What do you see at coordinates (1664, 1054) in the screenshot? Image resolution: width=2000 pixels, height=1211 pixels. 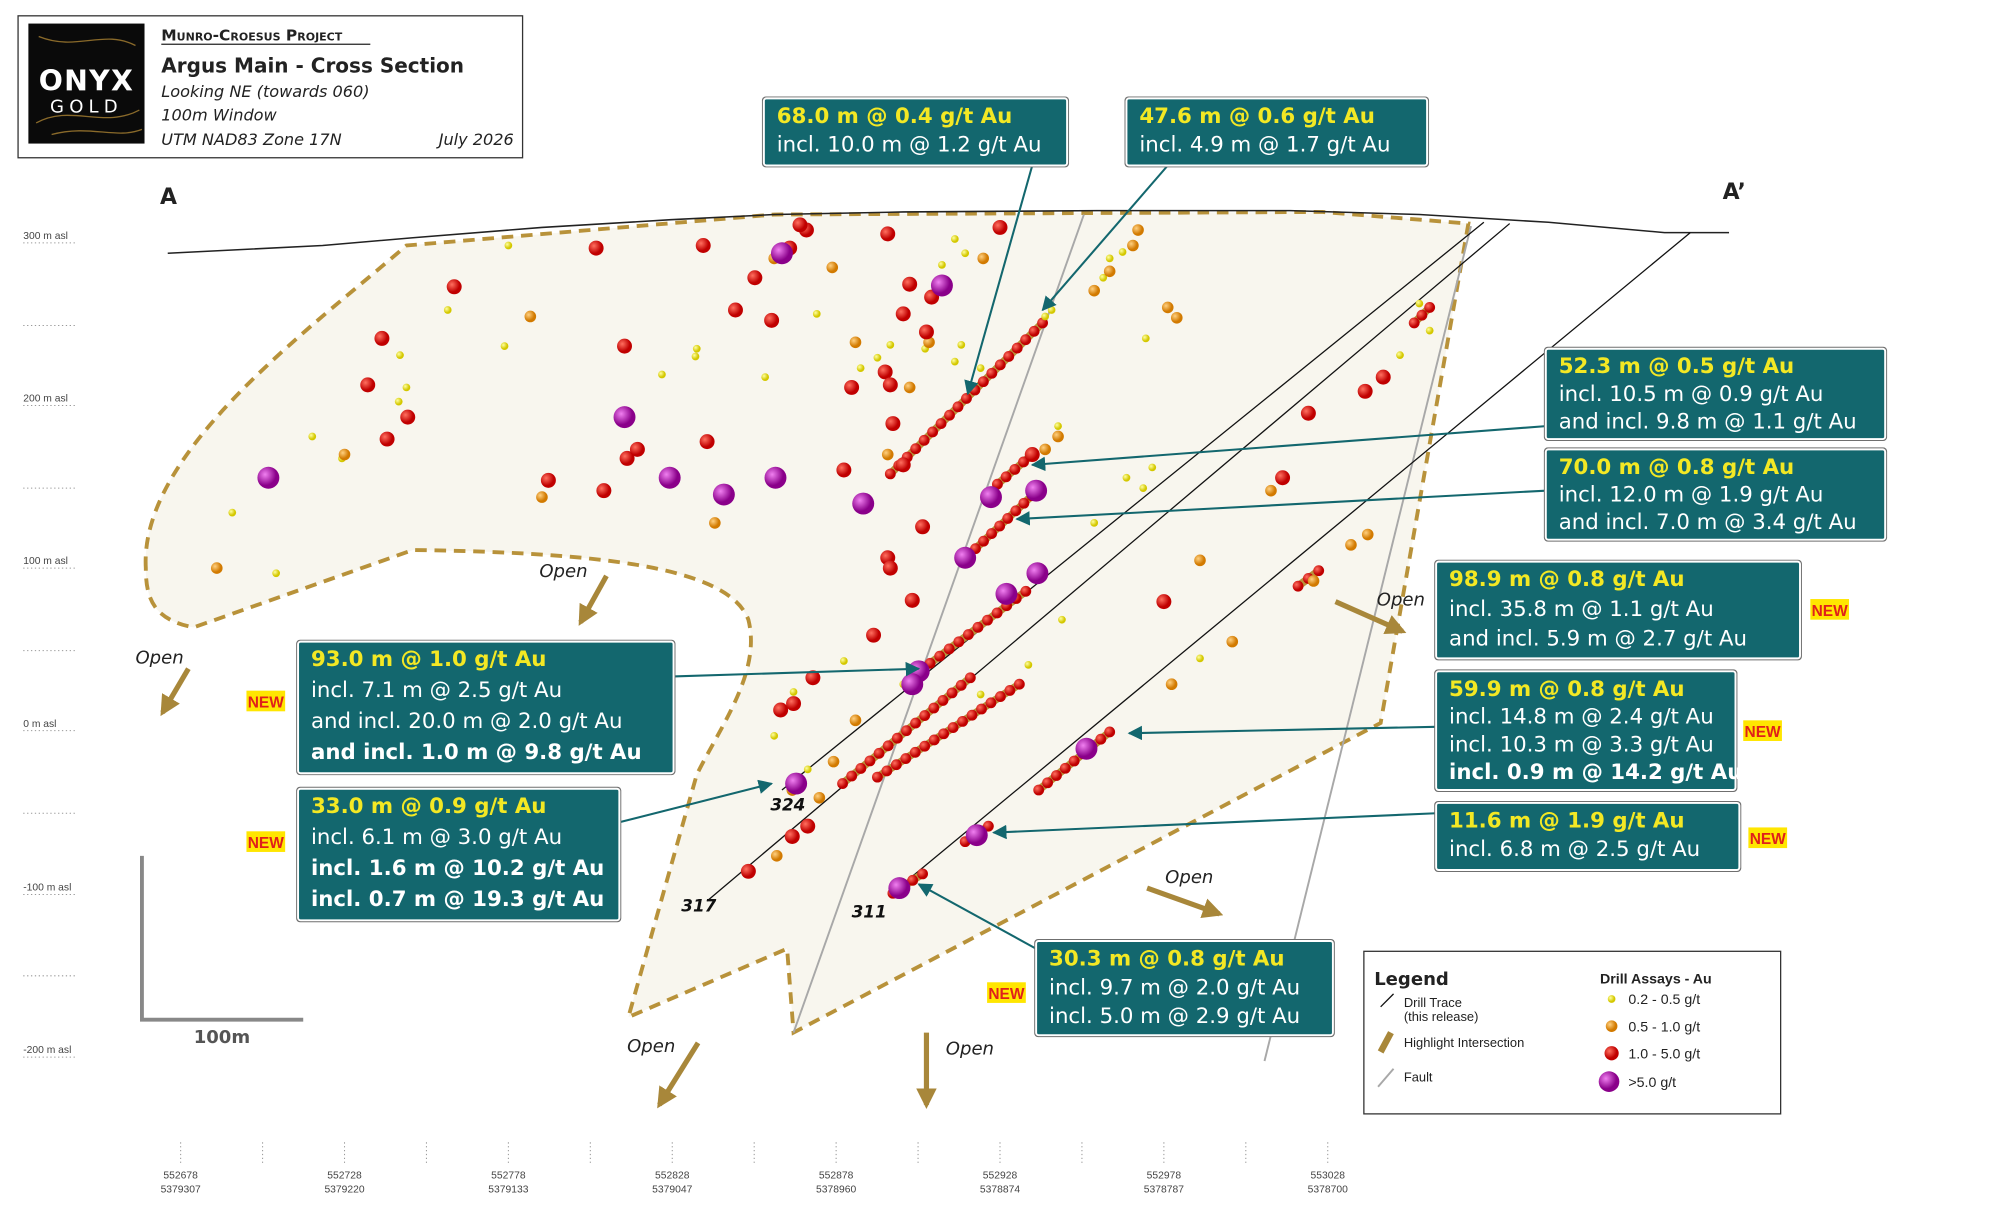 I see `legend-label: 1.0 - 5.0 g/t` at bounding box center [1664, 1054].